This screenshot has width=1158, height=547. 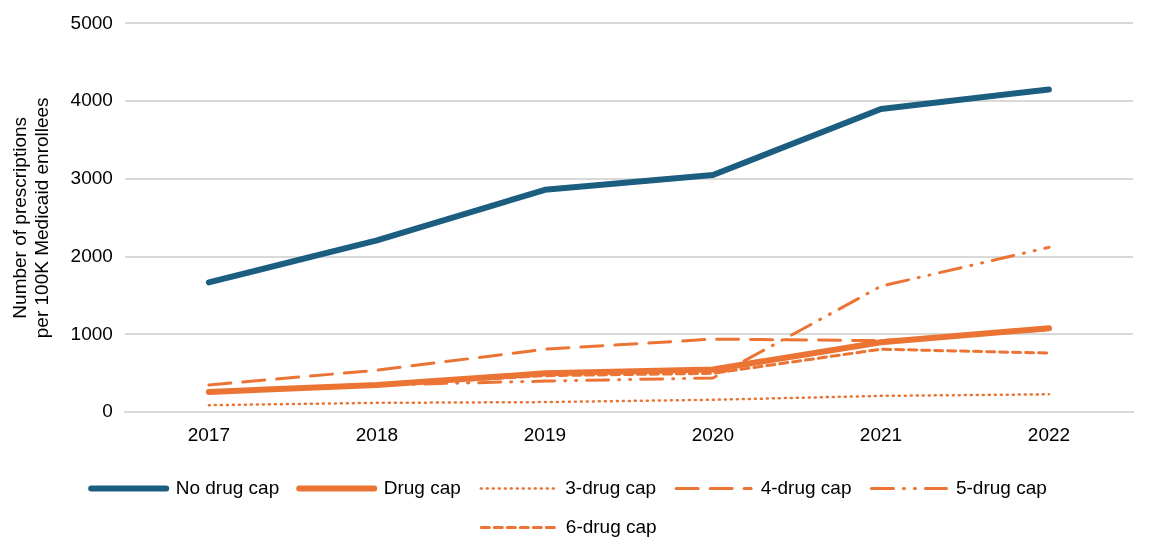 I want to click on x-tick-label: 2021, so click(x=881, y=434).